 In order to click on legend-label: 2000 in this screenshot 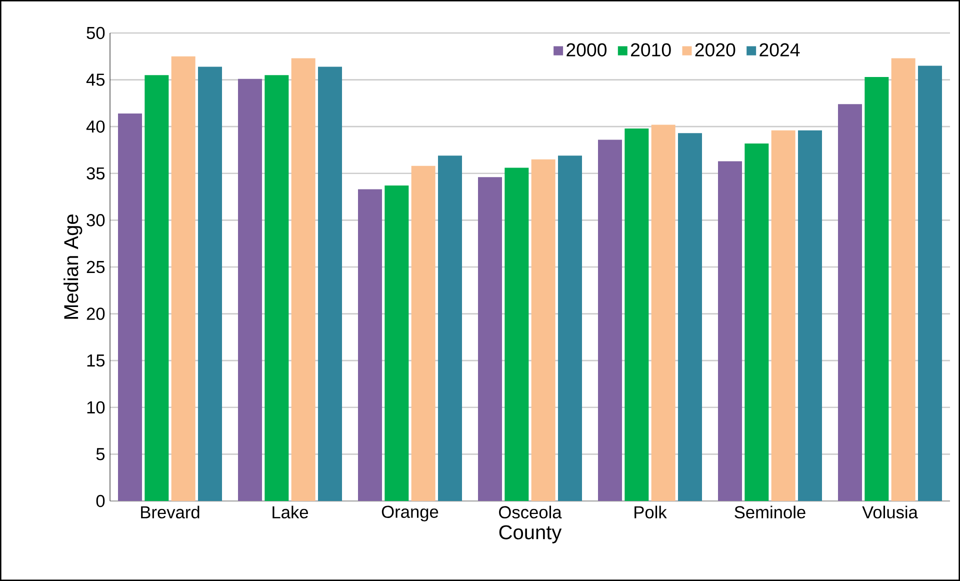, I will do `click(586, 49)`.